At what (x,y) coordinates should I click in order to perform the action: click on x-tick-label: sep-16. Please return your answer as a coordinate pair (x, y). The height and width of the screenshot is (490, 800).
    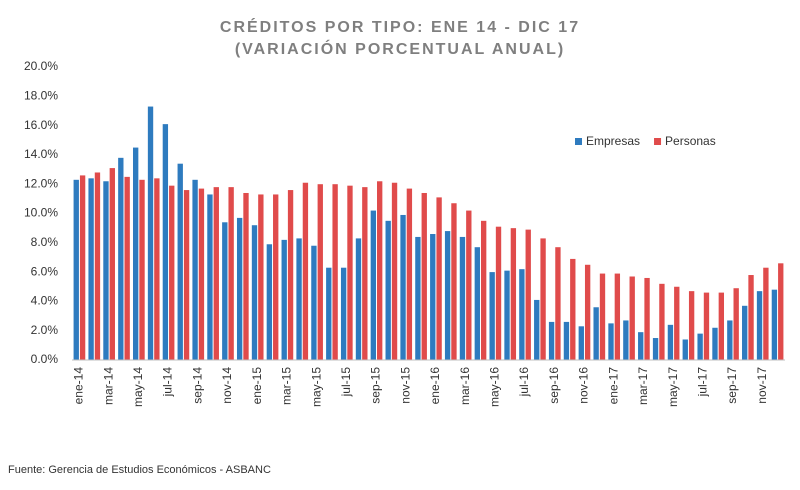
    Looking at the image, I should click on (554, 385).